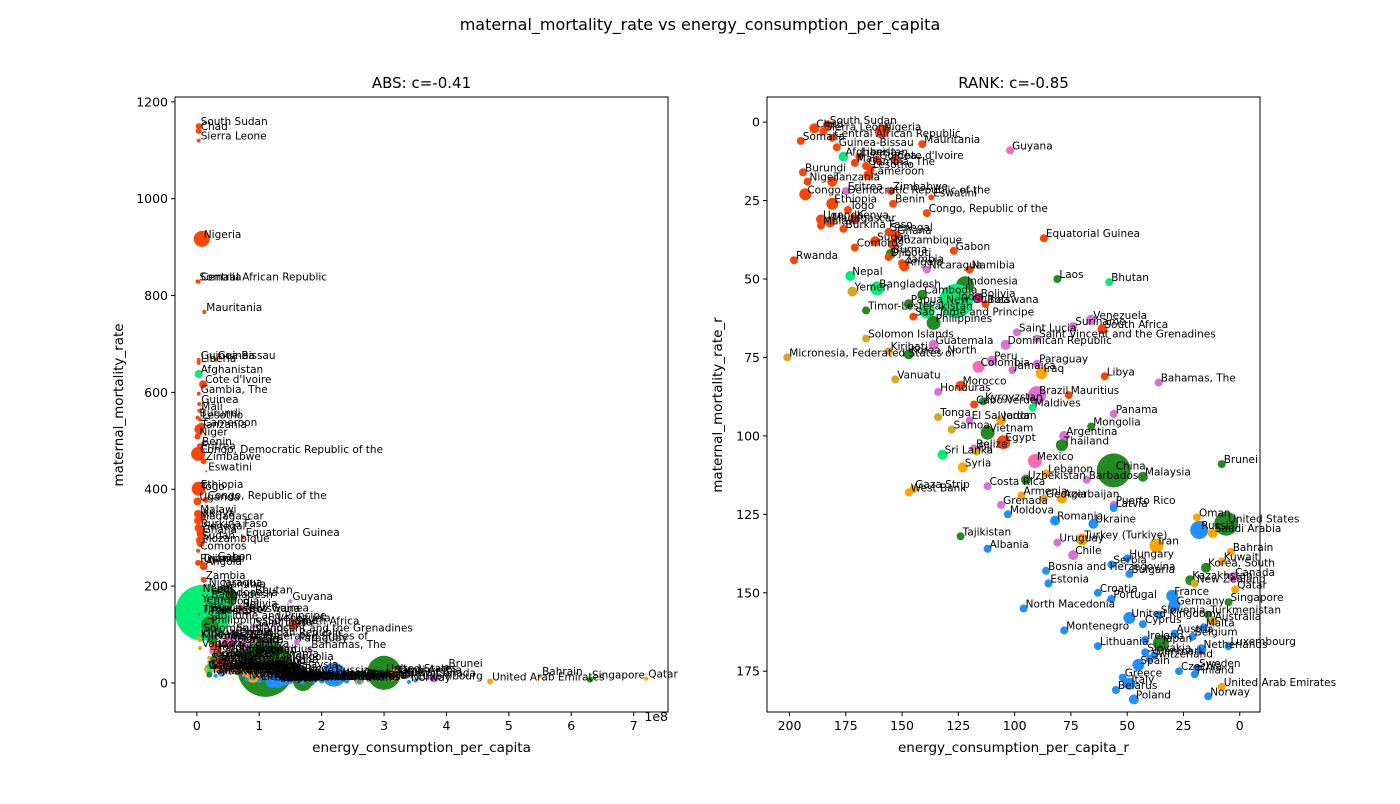 The width and height of the screenshot is (1400, 804). What do you see at coordinates (1057, 476) in the screenshot?
I see `rank-point-label: Uzbekistan` at bounding box center [1057, 476].